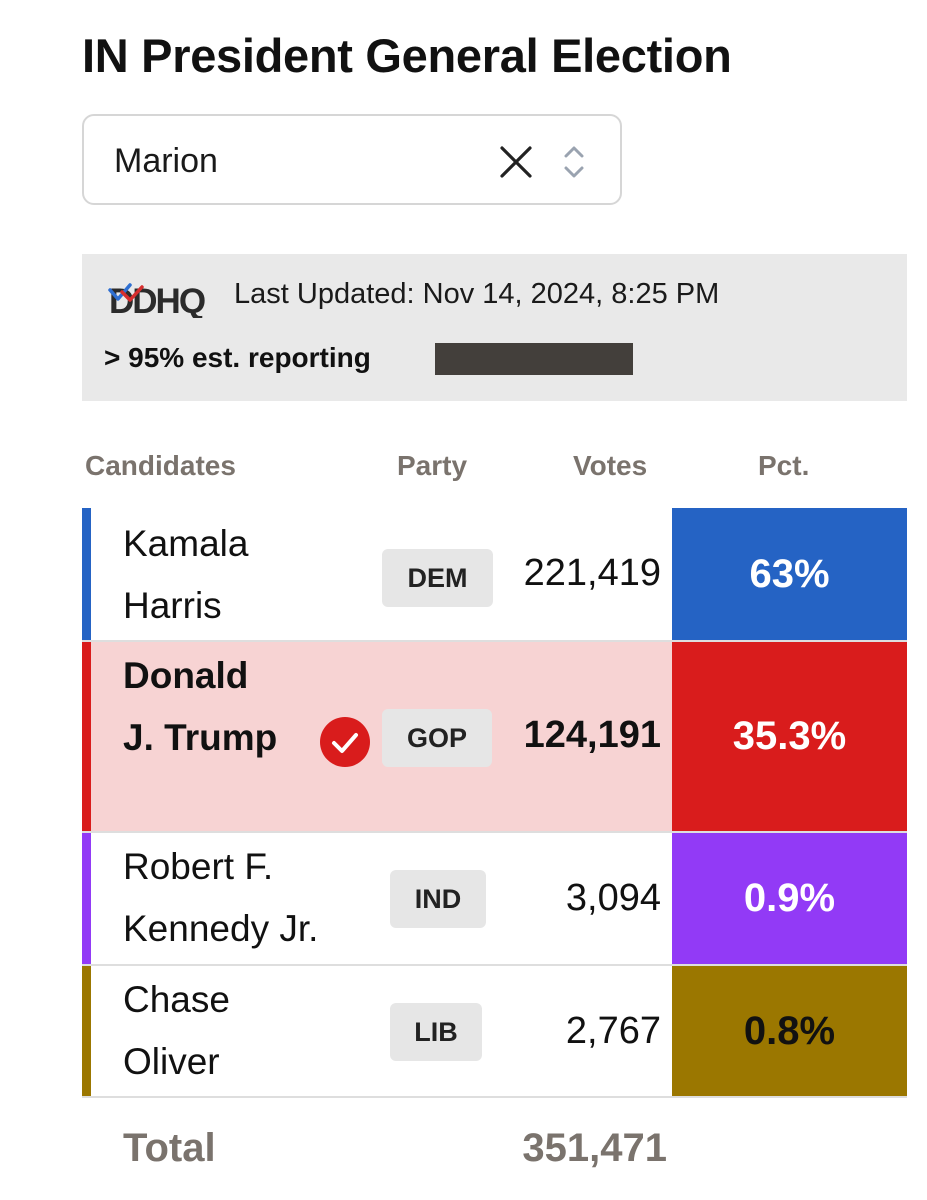  Describe the element at coordinates (494, 736) in the screenshot. I see `candidate-row: Donald J. Trump GOP 124,191 35.3%` at that location.